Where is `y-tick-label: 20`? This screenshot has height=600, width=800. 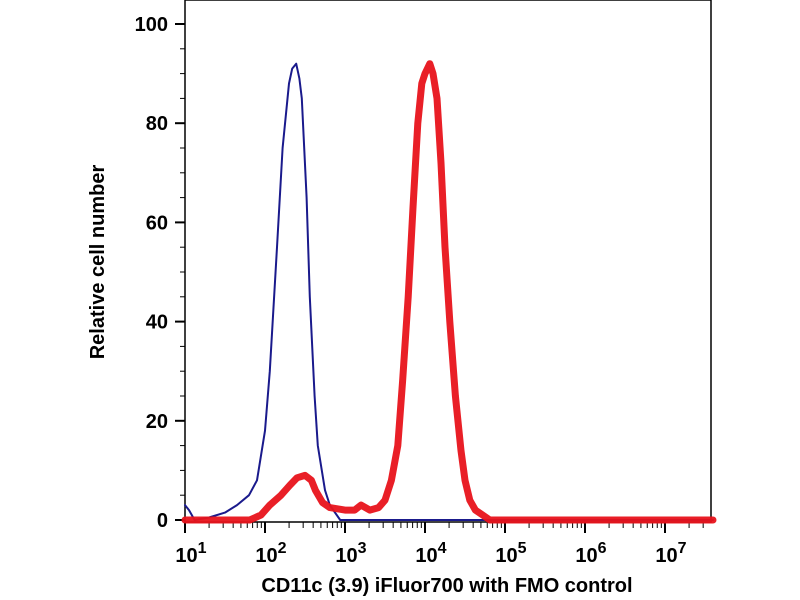
y-tick-label: 20 is located at coordinates (157, 422).